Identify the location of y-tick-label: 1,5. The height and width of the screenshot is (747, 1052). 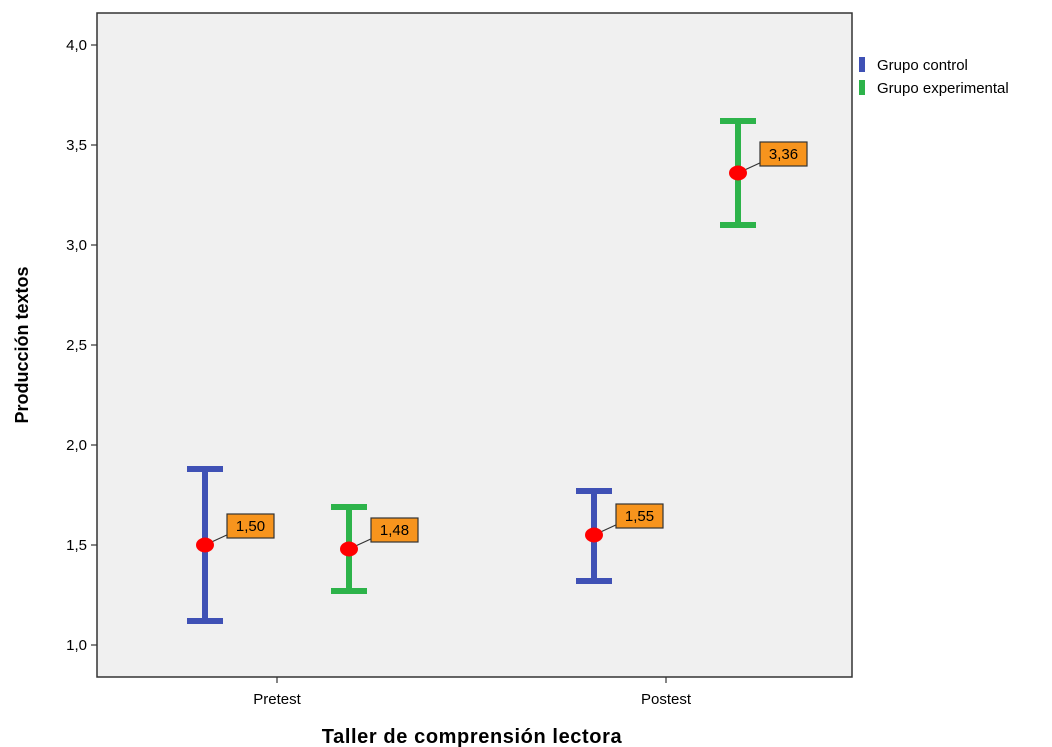
(76, 545).